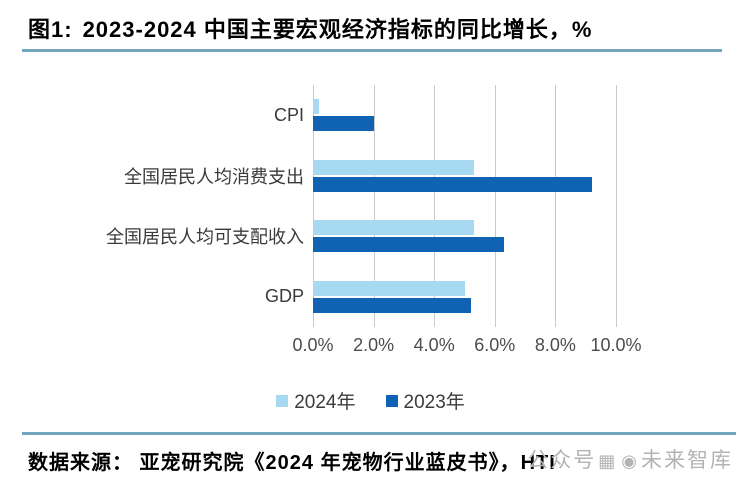  What do you see at coordinates (288, 114) in the screenshot?
I see `category-label: CPI` at bounding box center [288, 114].